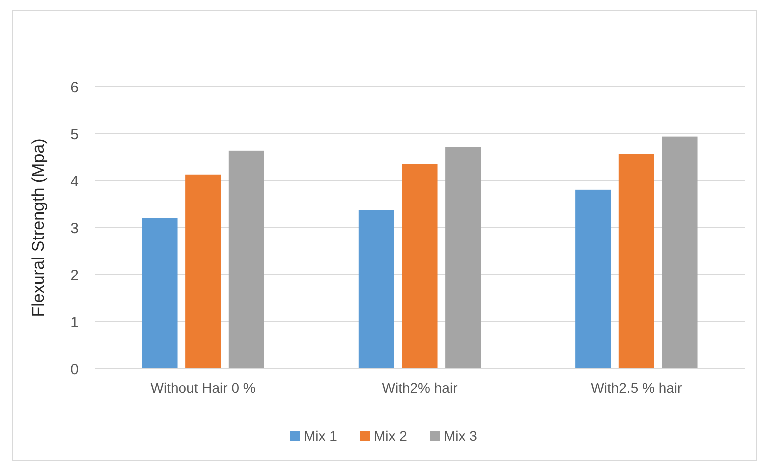  I want to click on legend-label: Mix 2, so click(391, 436).